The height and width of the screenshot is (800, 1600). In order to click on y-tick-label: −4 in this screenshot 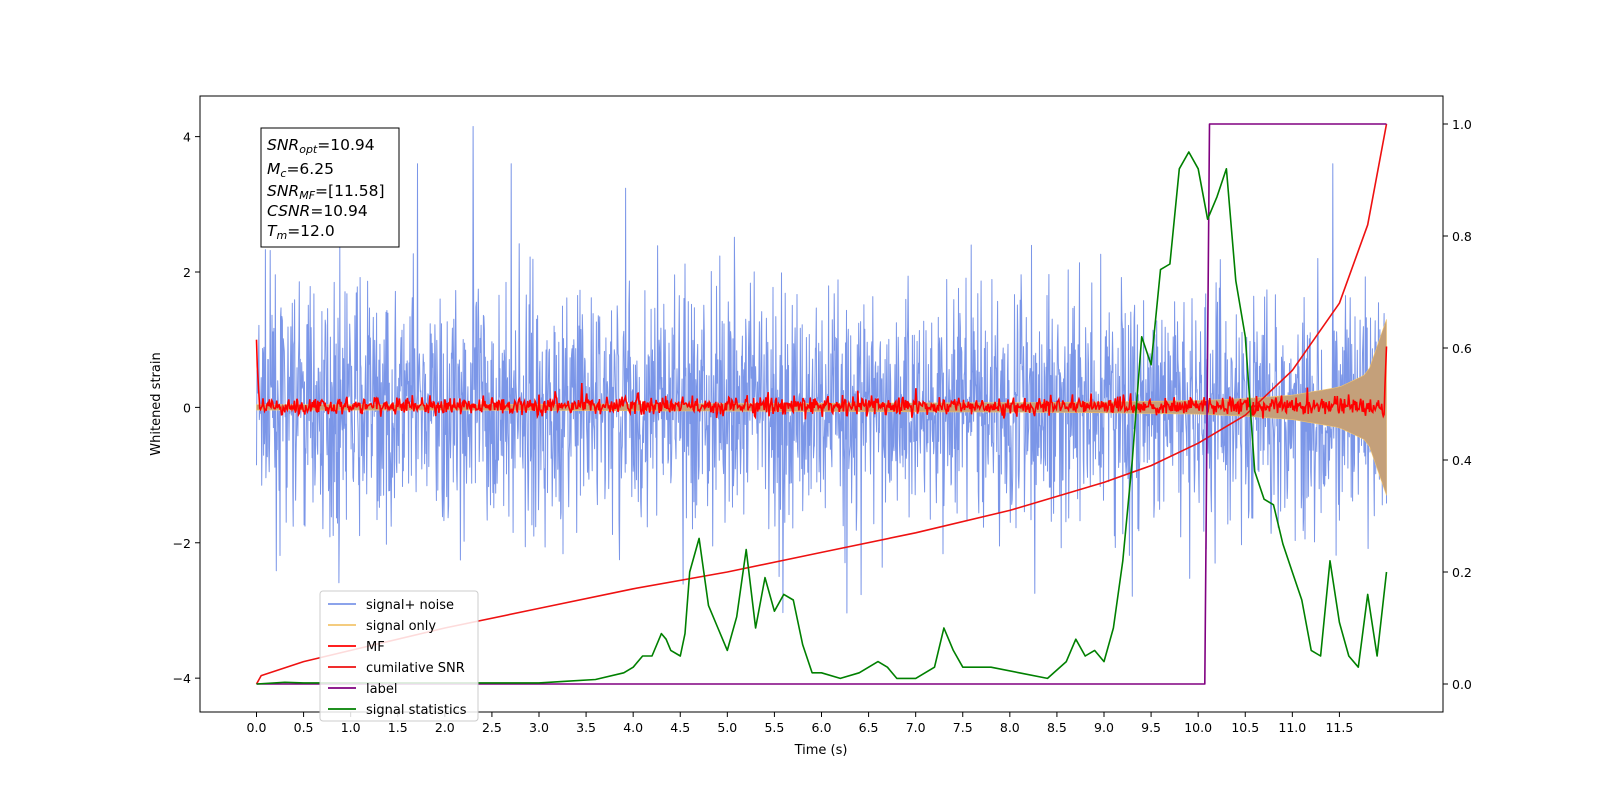, I will do `click(182, 678)`.